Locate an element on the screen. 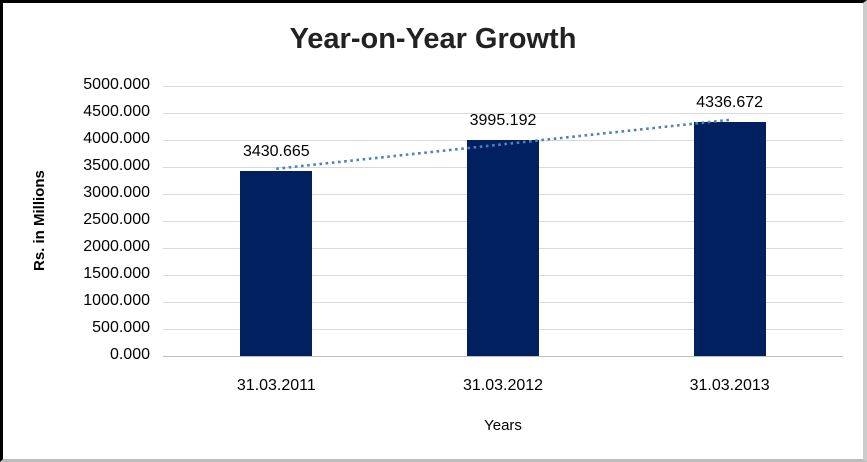 The width and height of the screenshot is (867, 462). trendline is located at coordinates (503, 144).